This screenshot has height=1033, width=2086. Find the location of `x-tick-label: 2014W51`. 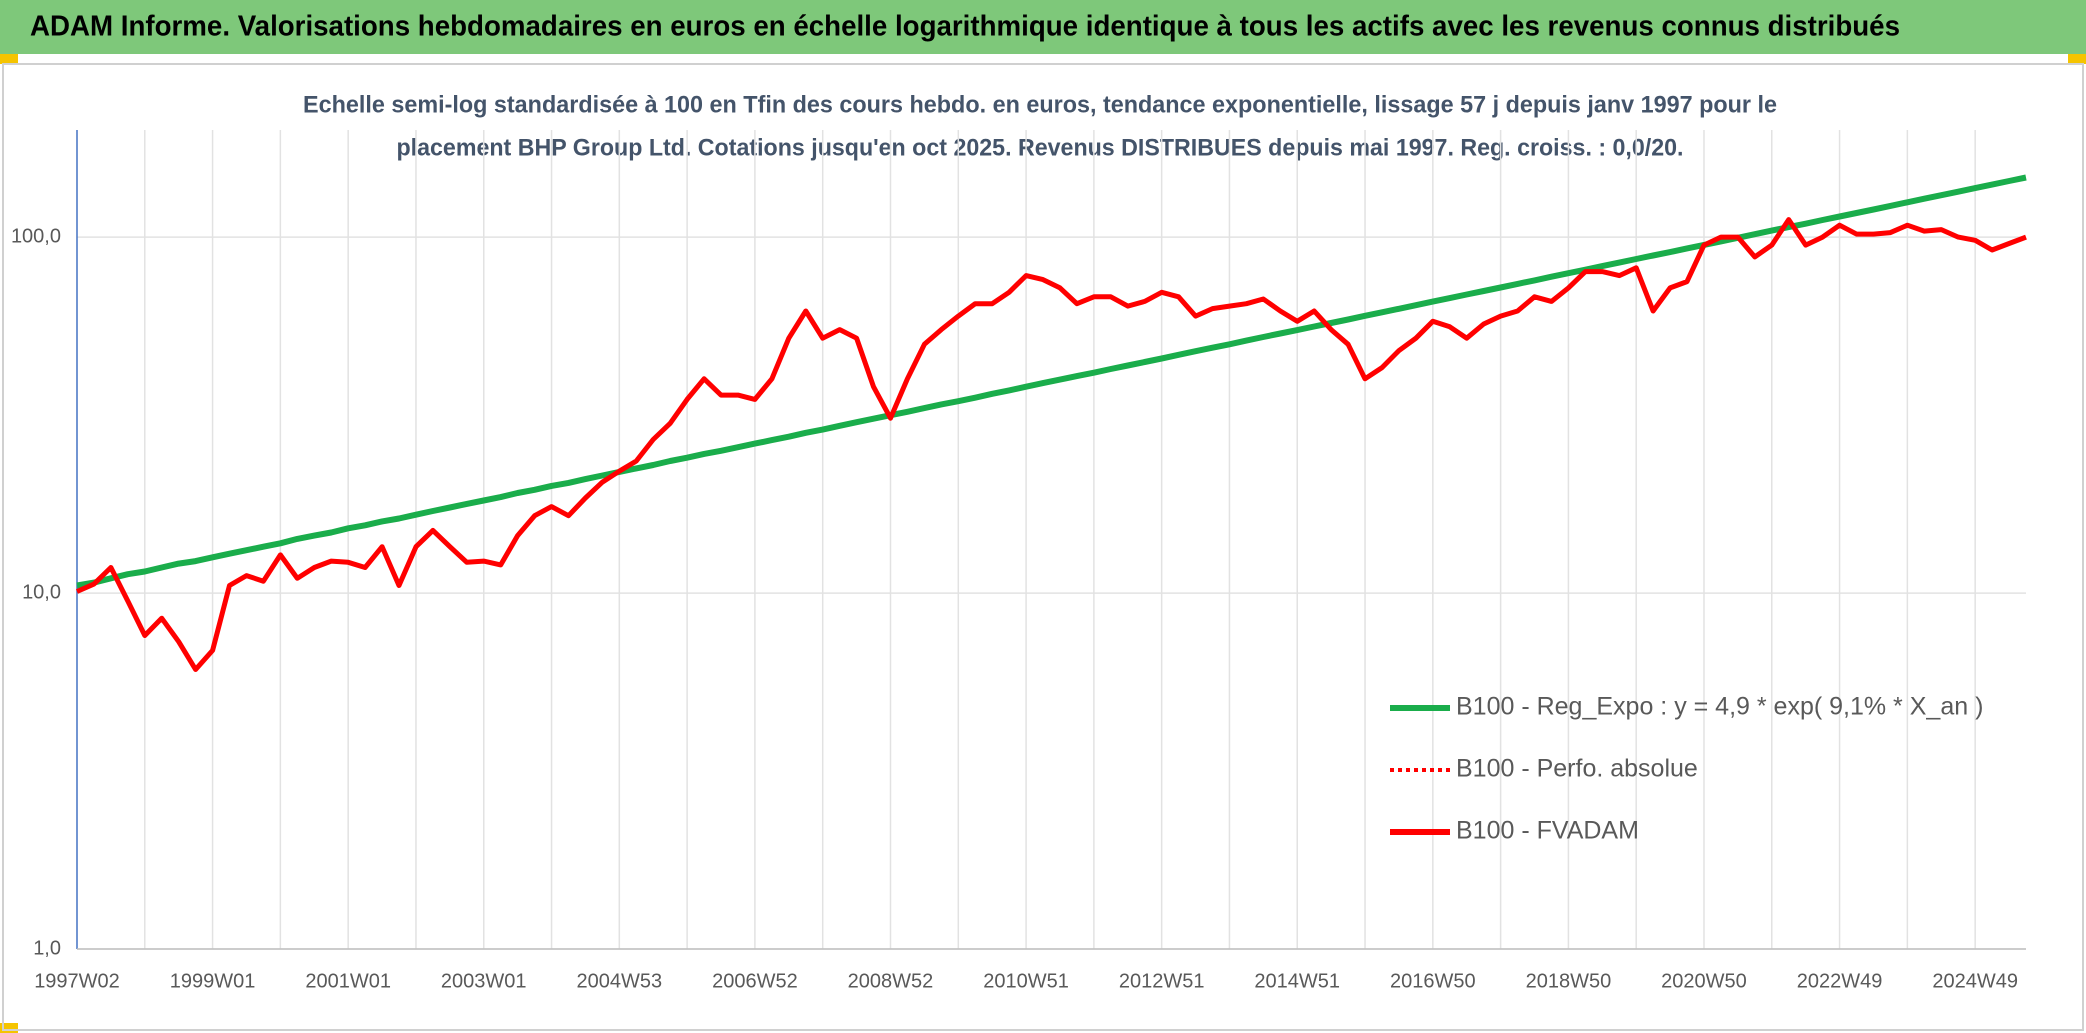

x-tick-label: 2014W51 is located at coordinates (1297, 981).